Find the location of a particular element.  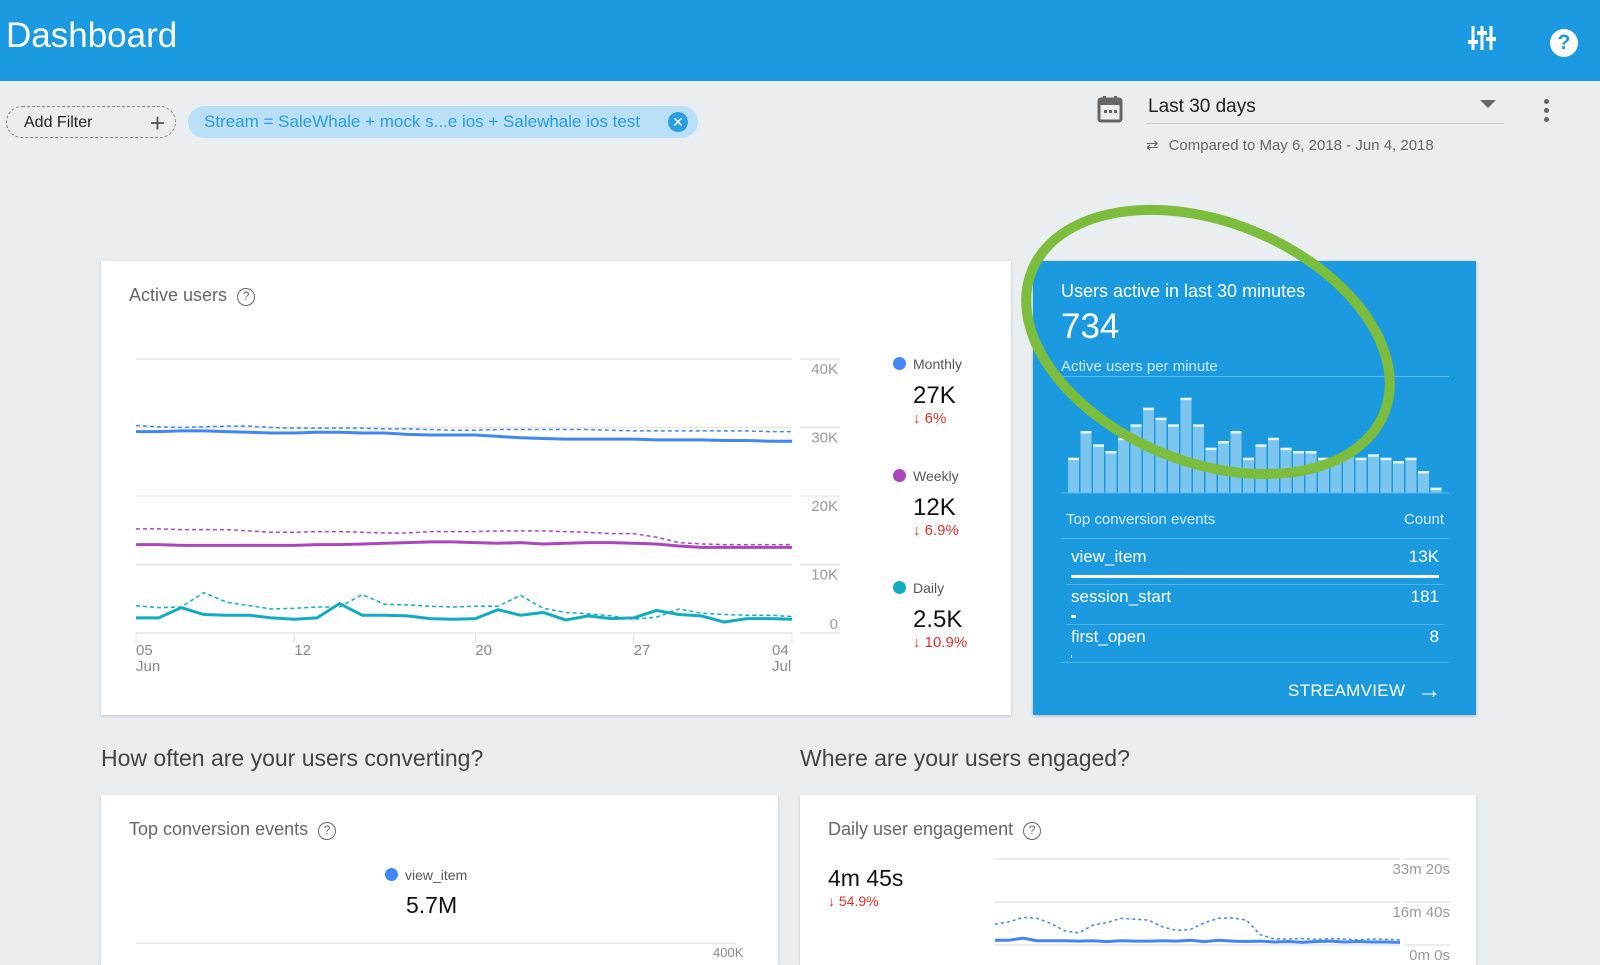

events-header: Top conversion events is located at coordinates (1141, 519).